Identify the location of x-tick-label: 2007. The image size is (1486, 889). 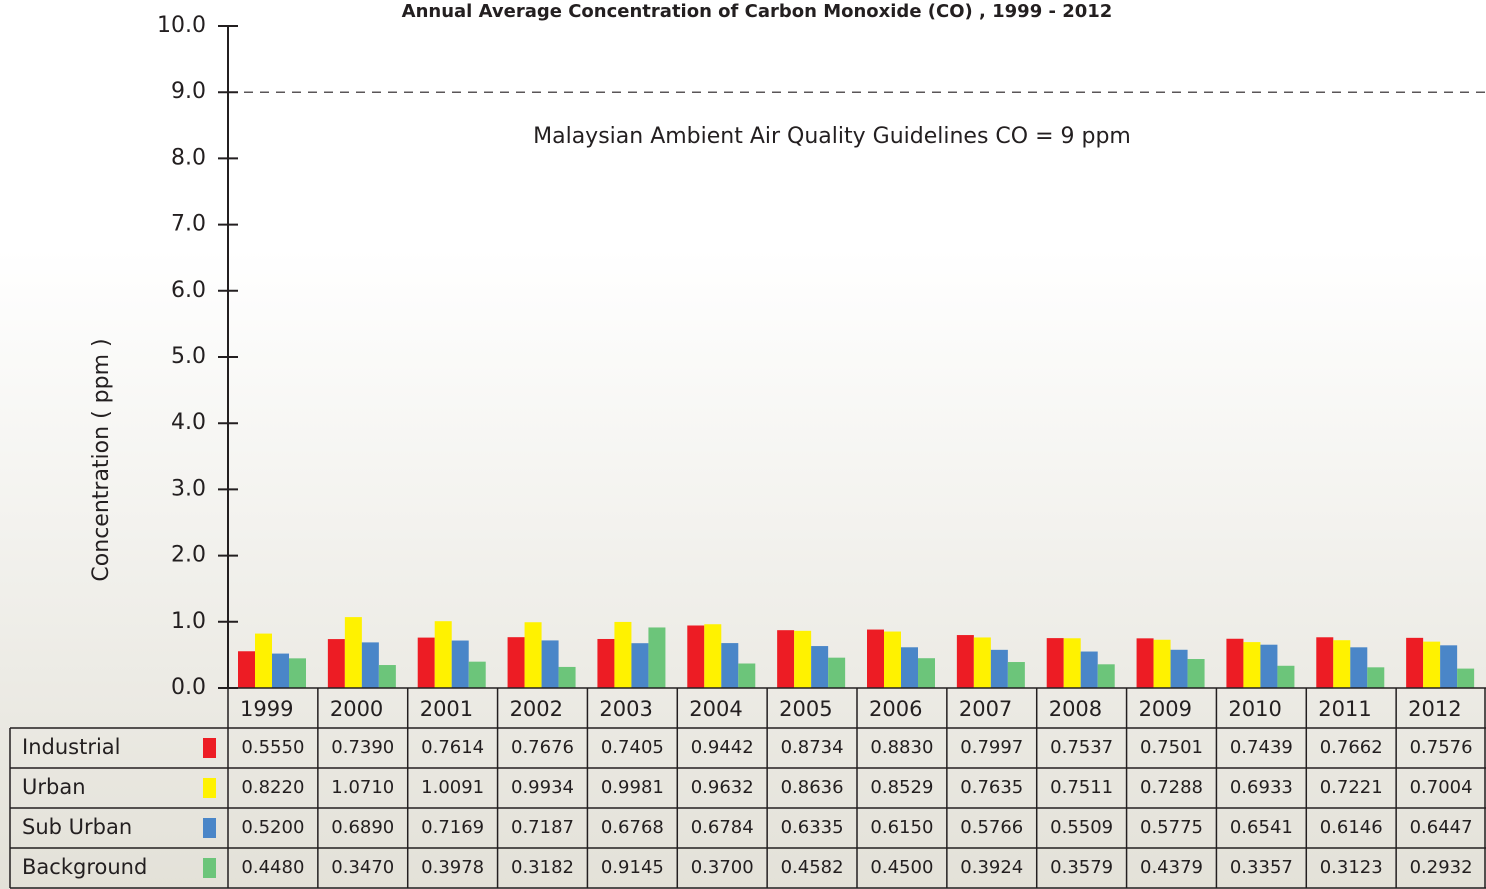
(985, 709).